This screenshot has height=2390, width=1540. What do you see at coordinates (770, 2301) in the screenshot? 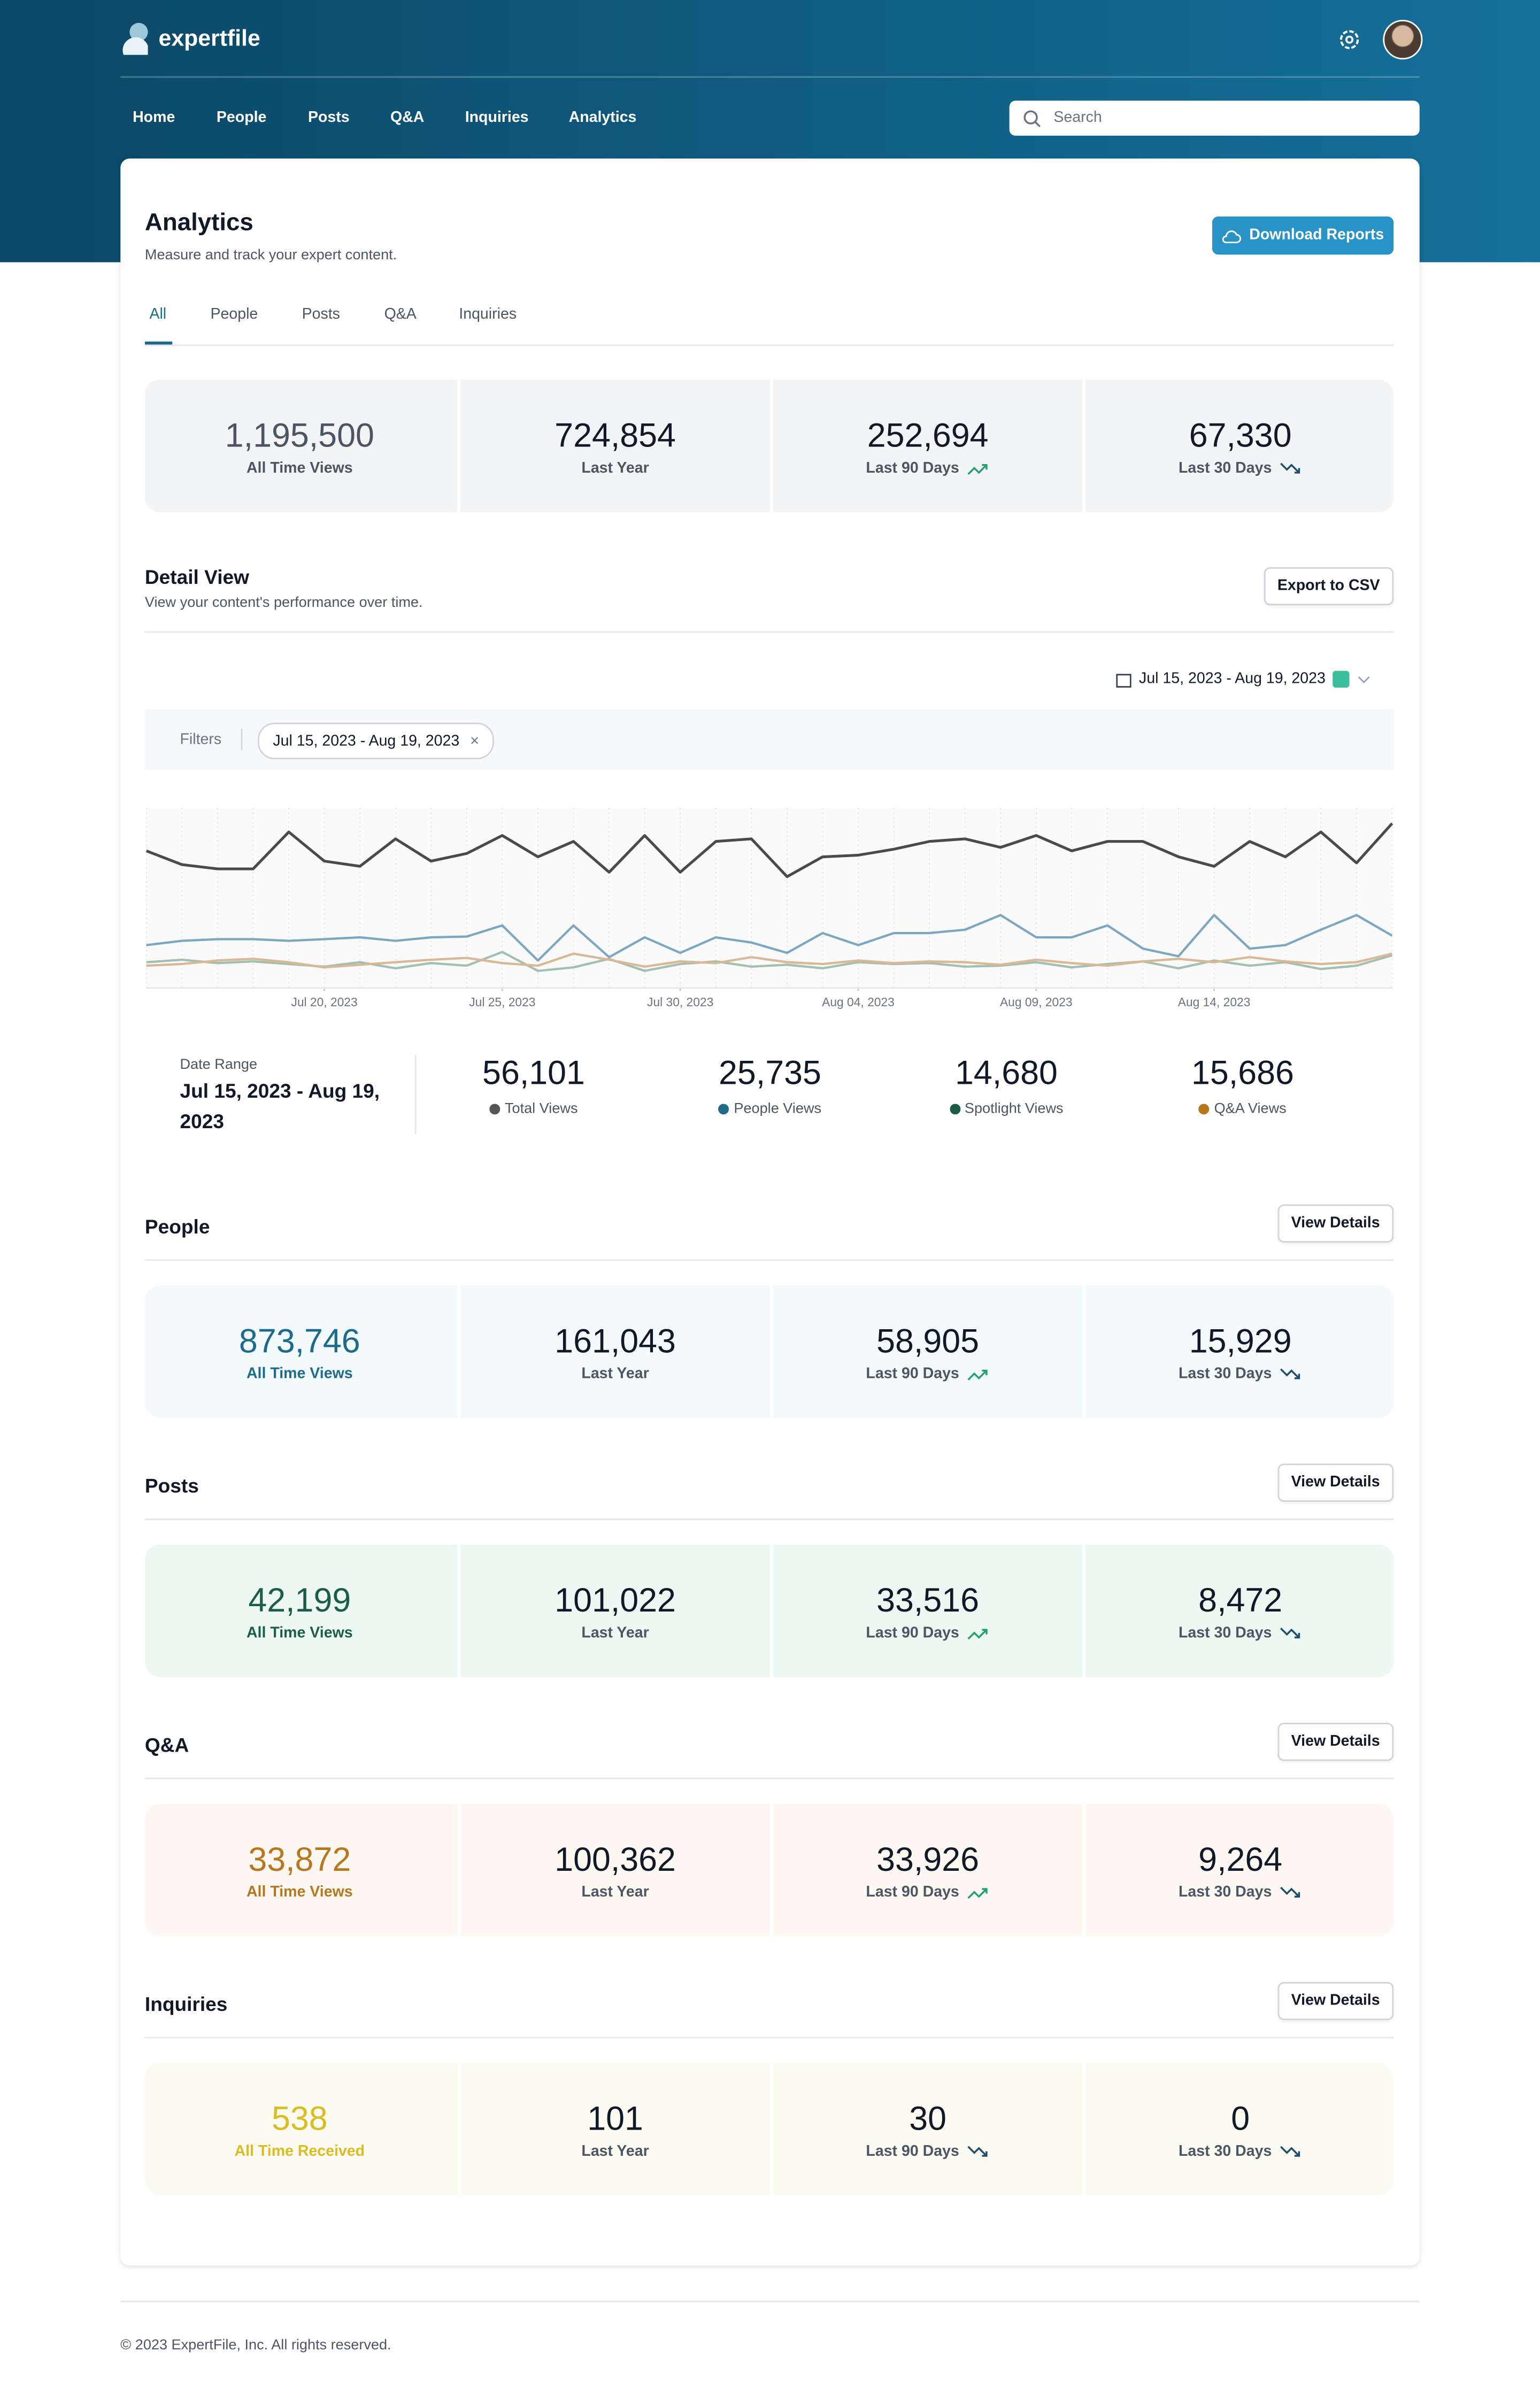
I see `footer-divider` at bounding box center [770, 2301].